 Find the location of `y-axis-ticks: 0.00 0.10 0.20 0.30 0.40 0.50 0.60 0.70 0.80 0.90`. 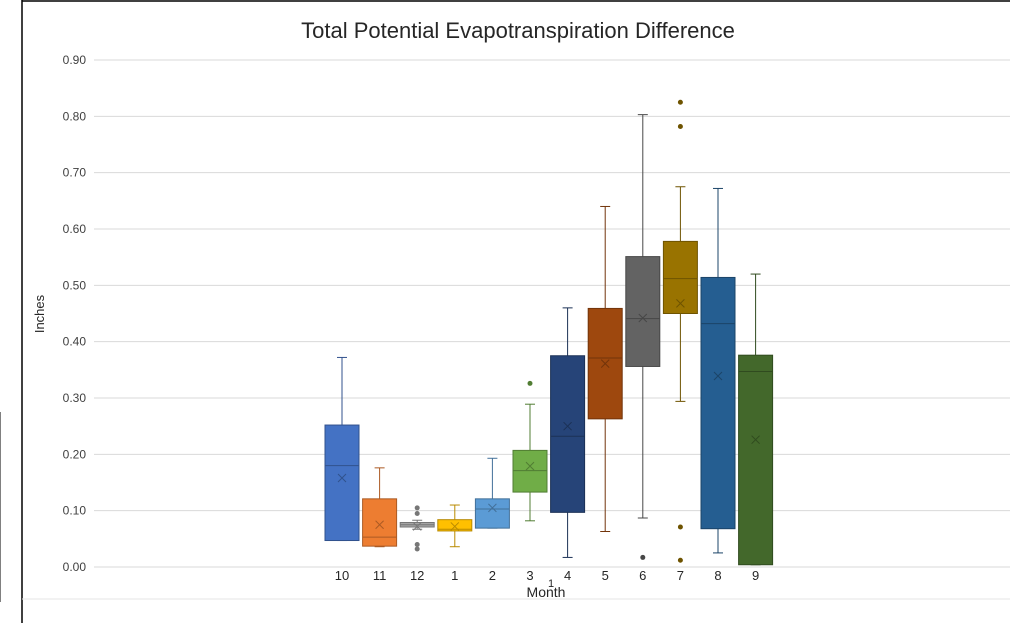

y-axis-ticks: 0.00 0.10 0.20 0.30 0.40 0.50 0.60 0.70 0.80 0.90 is located at coordinates (75, 313).